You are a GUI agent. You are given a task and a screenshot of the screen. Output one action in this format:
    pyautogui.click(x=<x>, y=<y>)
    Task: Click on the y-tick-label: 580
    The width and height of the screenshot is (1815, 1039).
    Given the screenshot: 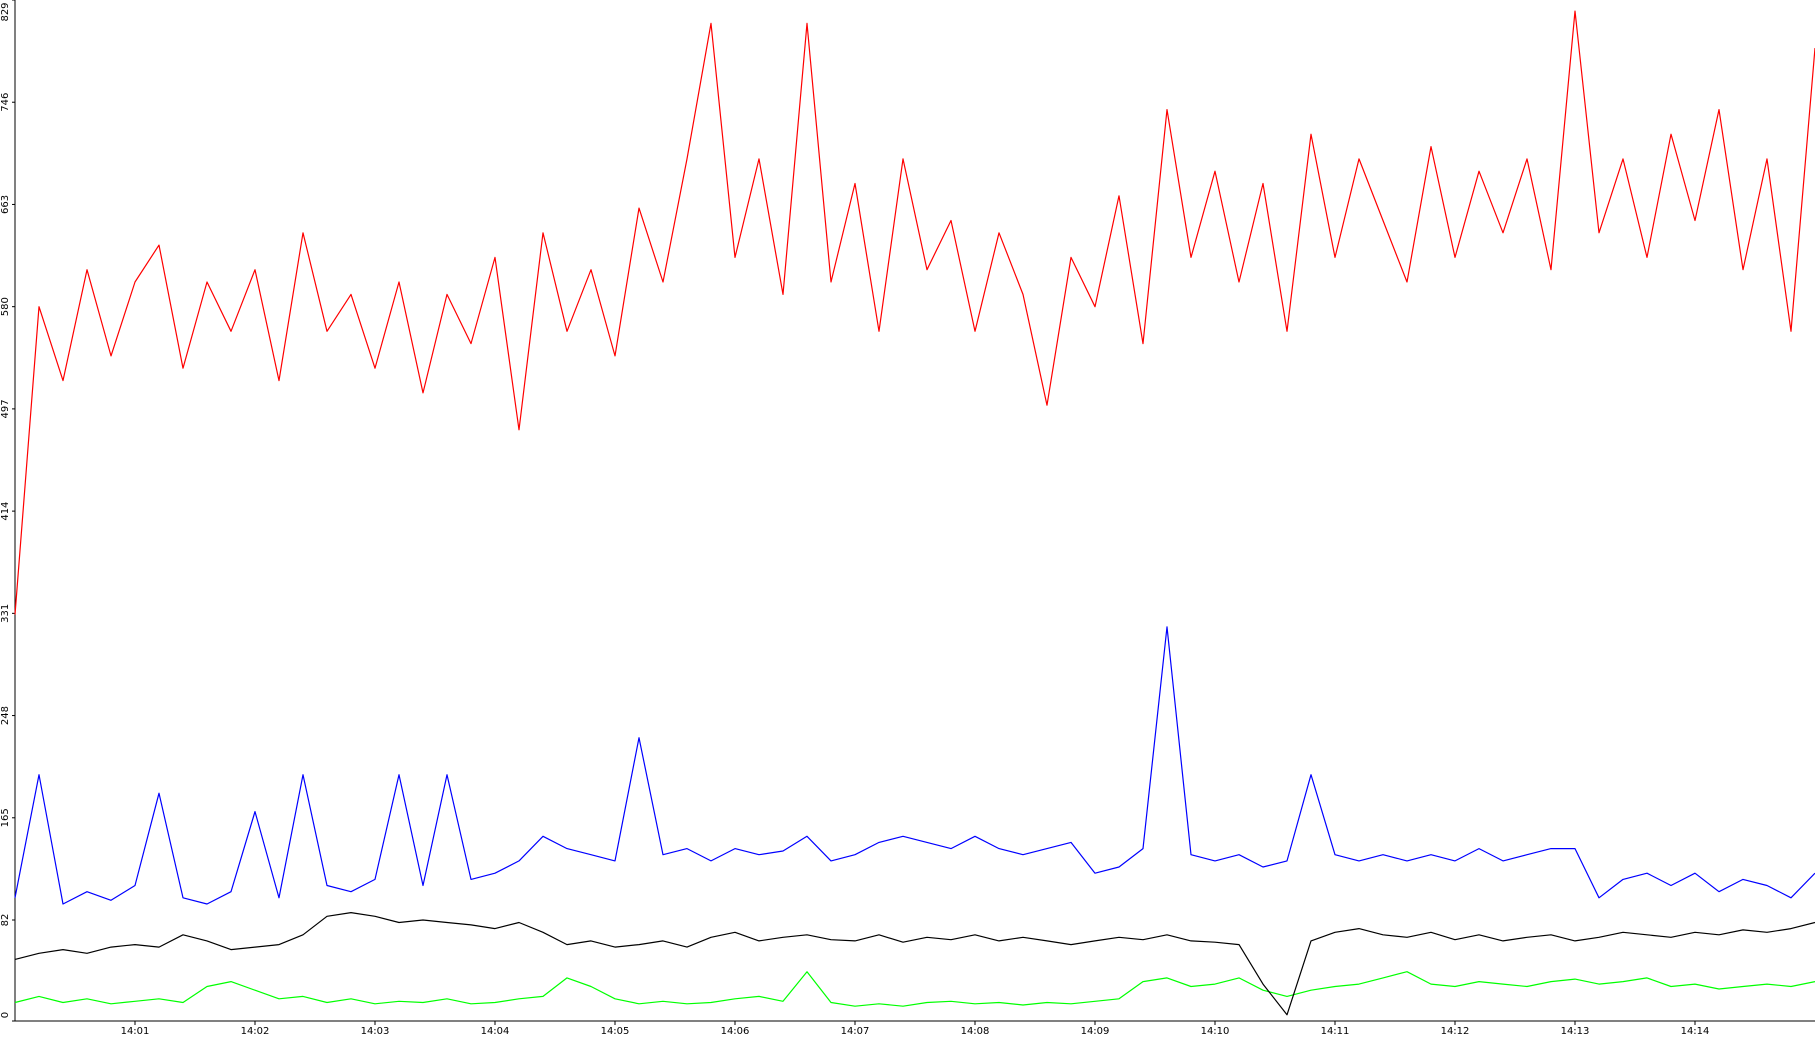 What is the action you would take?
    pyautogui.click(x=5, y=306)
    